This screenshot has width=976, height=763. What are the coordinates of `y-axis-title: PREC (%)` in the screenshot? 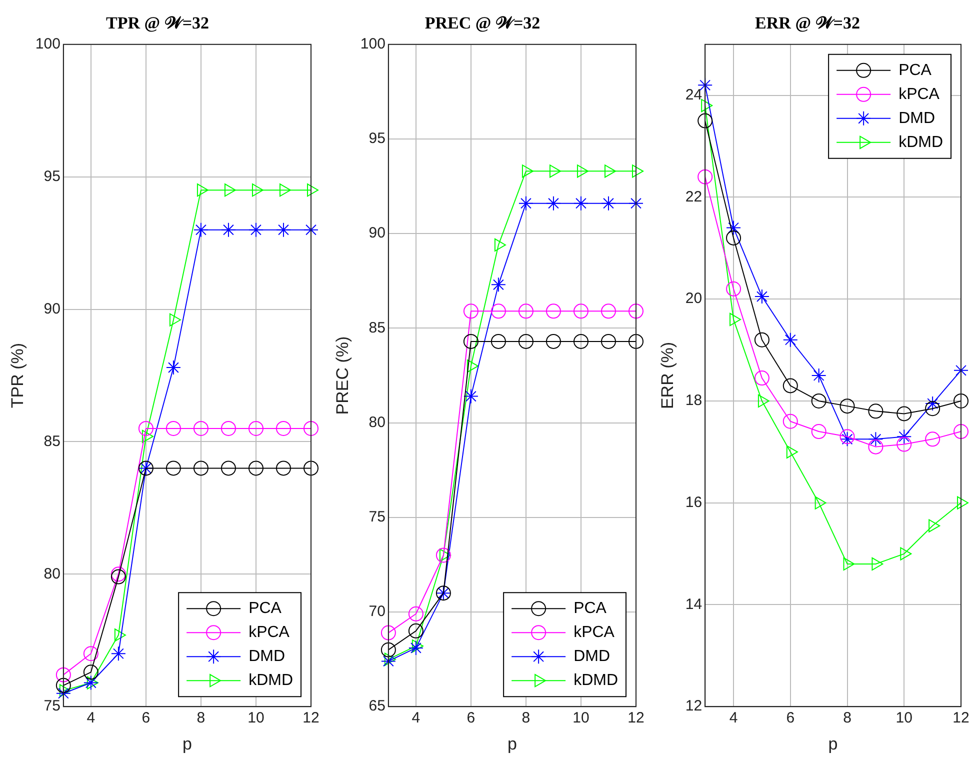 It's located at (342, 375).